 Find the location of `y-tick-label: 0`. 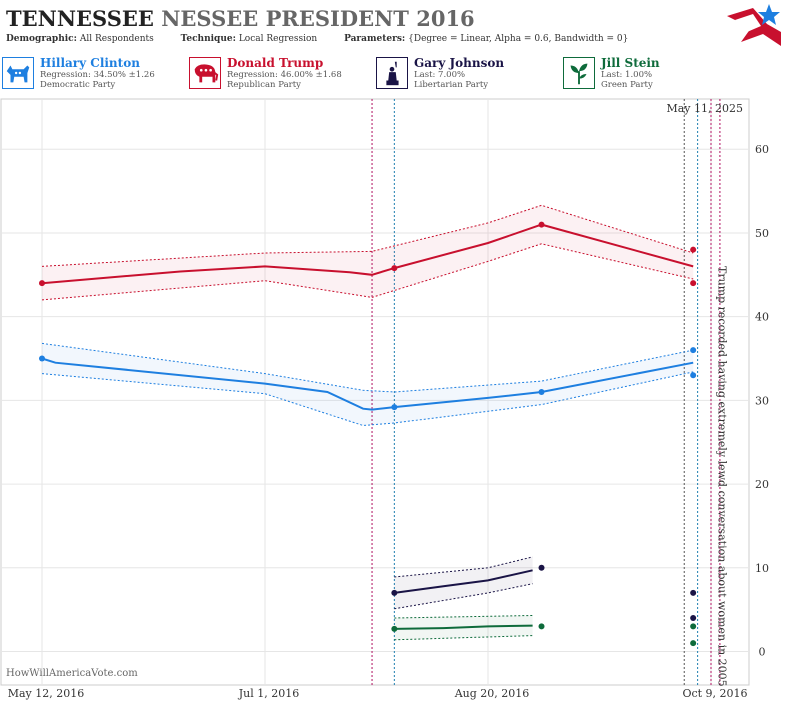

y-tick-label: 0 is located at coordinates (762, 652).